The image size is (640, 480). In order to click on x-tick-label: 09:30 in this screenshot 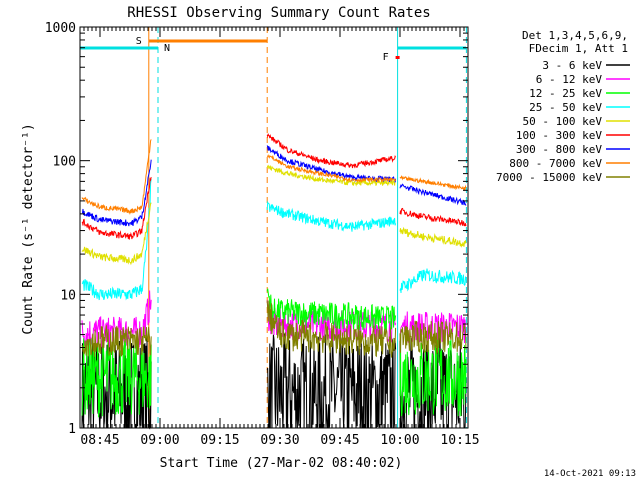, I will do `click(279, 440)`.